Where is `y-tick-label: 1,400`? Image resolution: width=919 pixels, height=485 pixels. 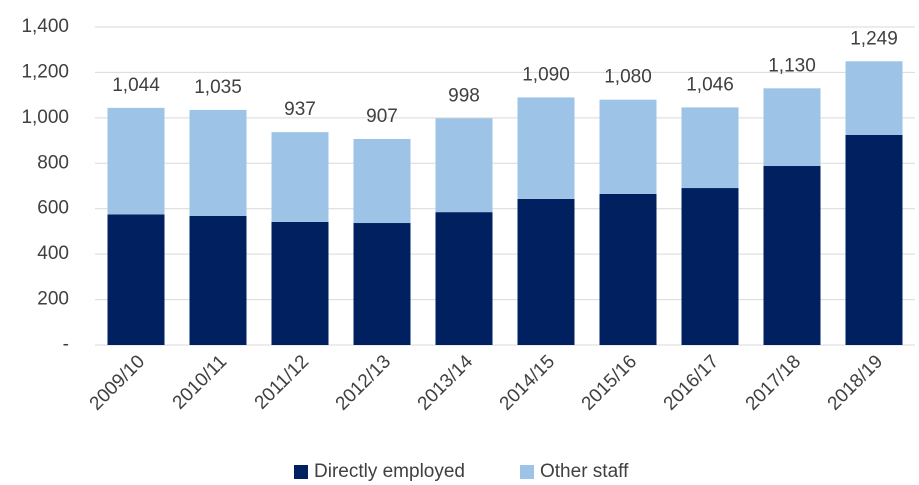
y-tick-label: 1,400 is located at coordinates (45, 26).